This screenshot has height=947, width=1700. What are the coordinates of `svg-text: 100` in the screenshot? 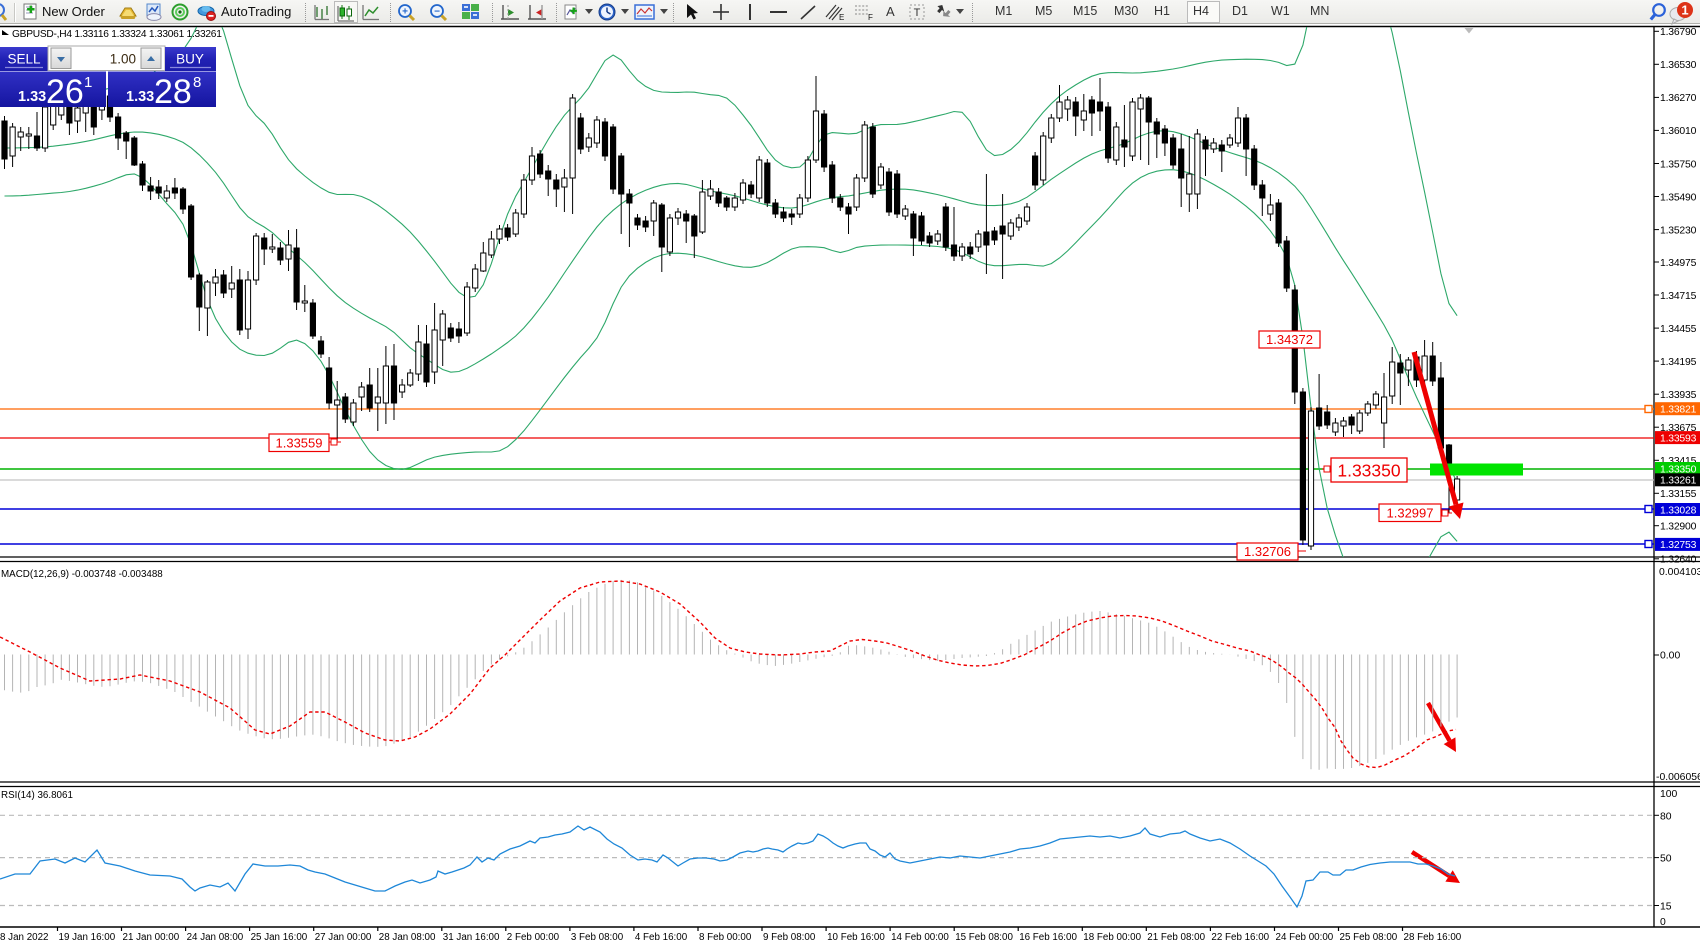 It's located at (1669, 794).